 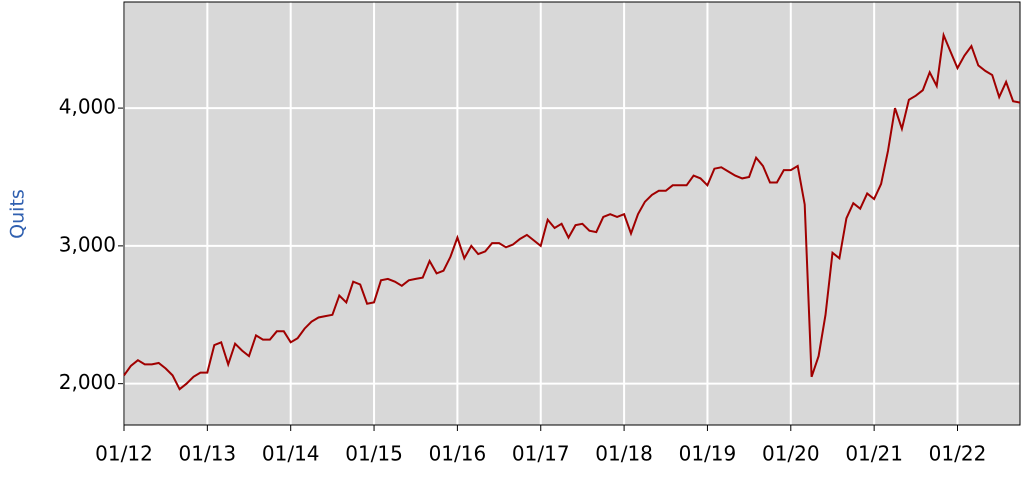 I want to click on x-tick-label: 01/21, so click(x=874, y=454).